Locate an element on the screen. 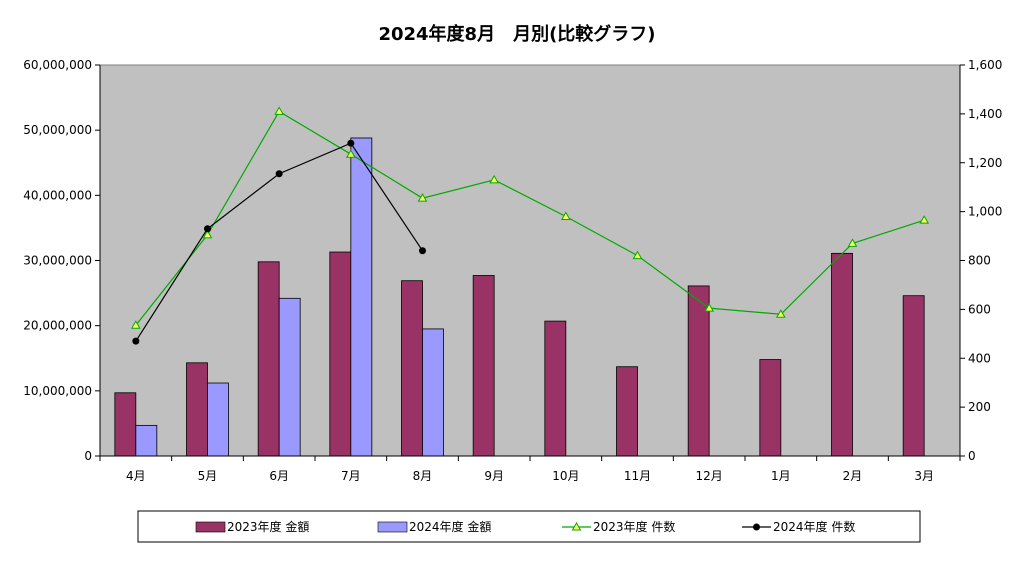 This screenshot has width=1035, height=568. x-tick-label: 3月 is located at coordinates (924, 476).